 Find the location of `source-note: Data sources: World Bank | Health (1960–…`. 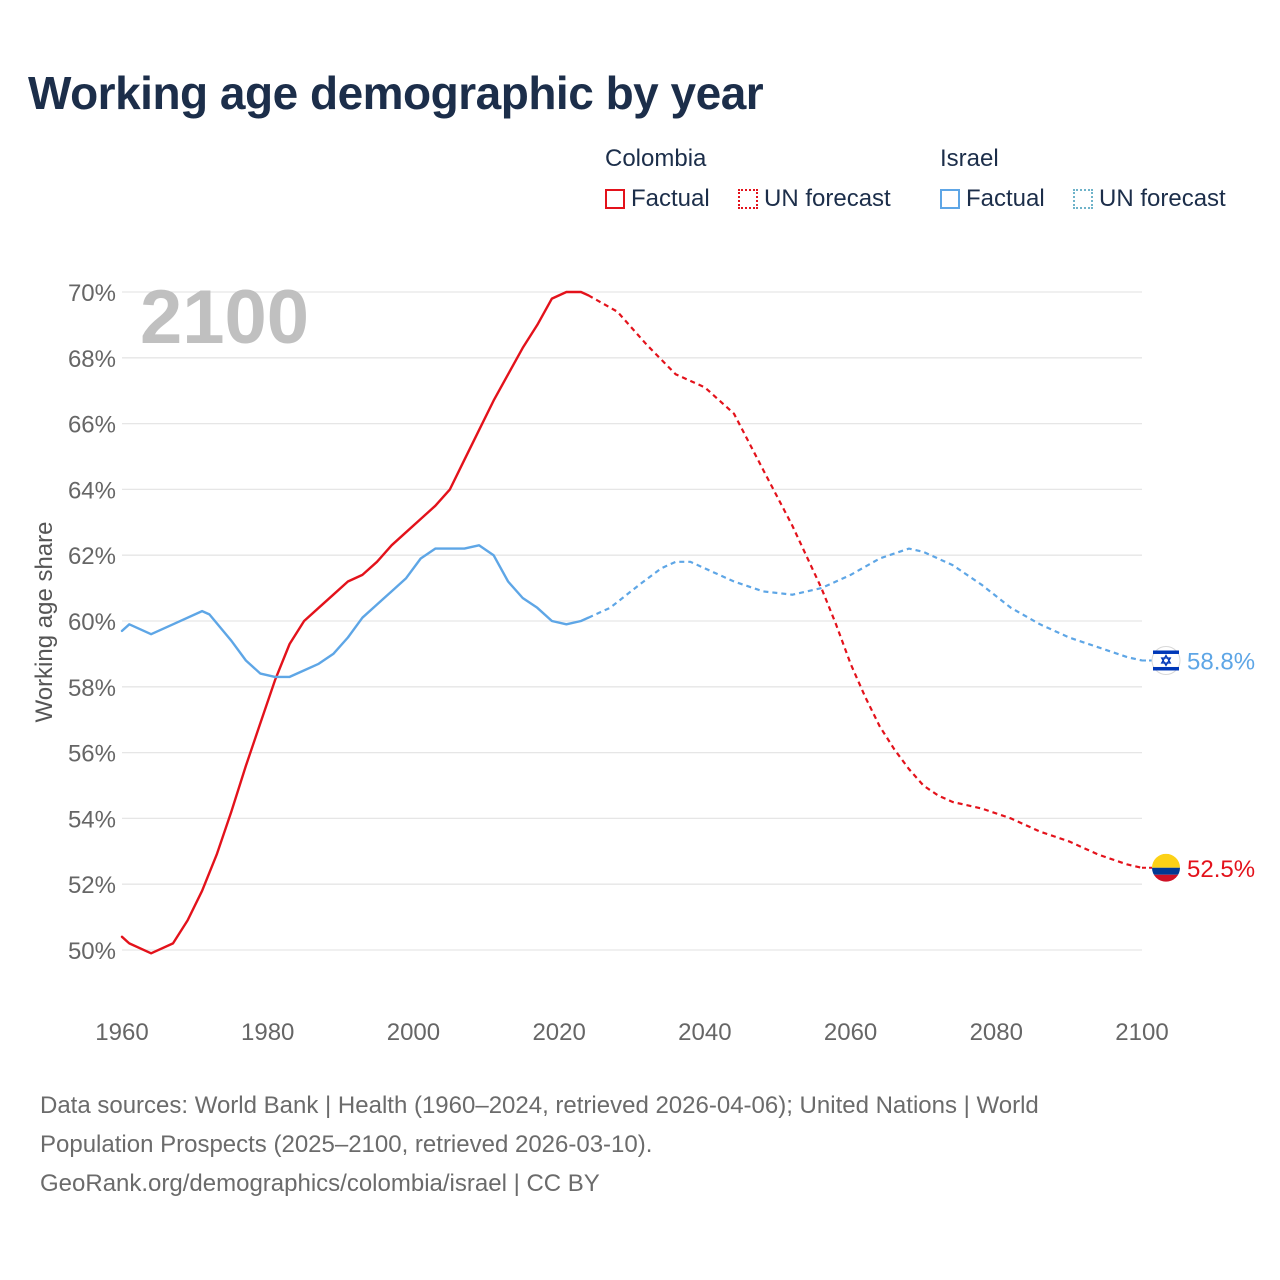

source-note: Data sources: World Bank | Health (1960–… is located at coordinates (610, 1144).